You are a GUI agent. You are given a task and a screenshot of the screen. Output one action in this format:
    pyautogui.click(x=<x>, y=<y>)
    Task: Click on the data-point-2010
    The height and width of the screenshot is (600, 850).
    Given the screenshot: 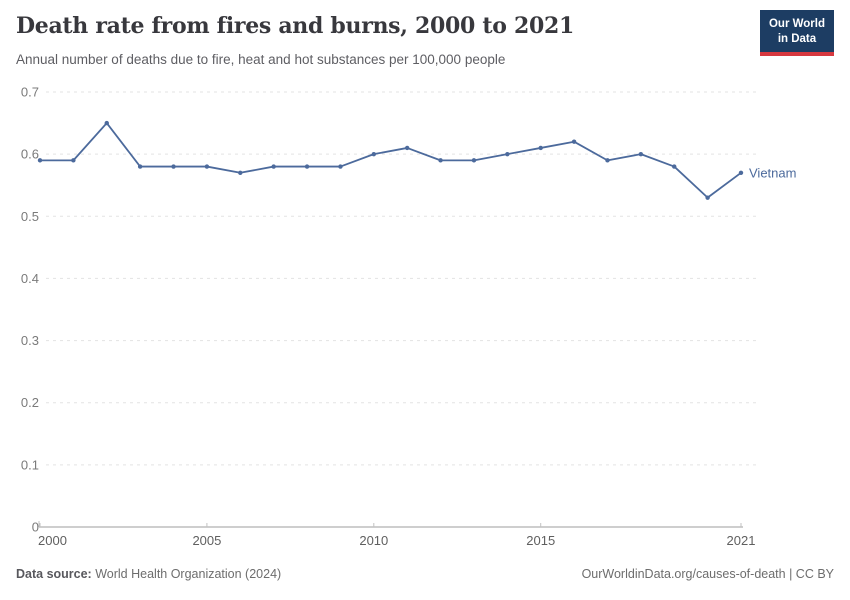 What is the action you would take?
    pyautogui.click(x=374, y=154)
    